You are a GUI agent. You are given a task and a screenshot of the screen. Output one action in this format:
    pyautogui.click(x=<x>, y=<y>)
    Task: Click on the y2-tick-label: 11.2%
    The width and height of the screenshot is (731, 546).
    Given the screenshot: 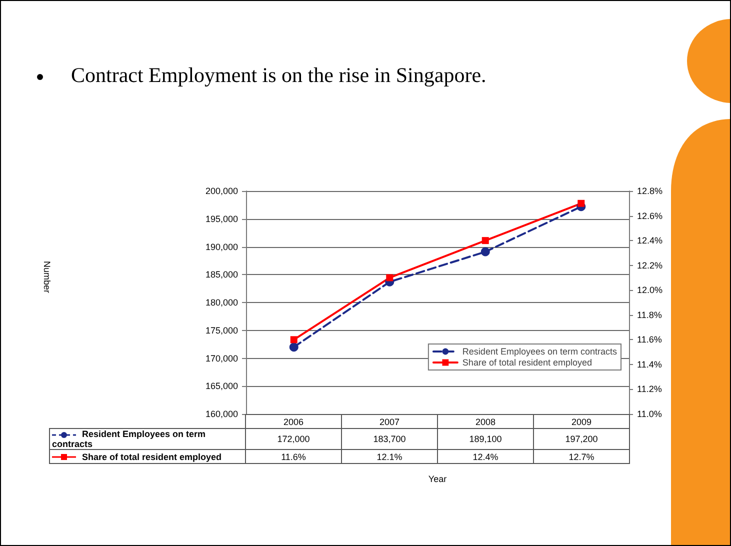 What is the action you would take?
    pyautogui.click(x=649, y=389)
    